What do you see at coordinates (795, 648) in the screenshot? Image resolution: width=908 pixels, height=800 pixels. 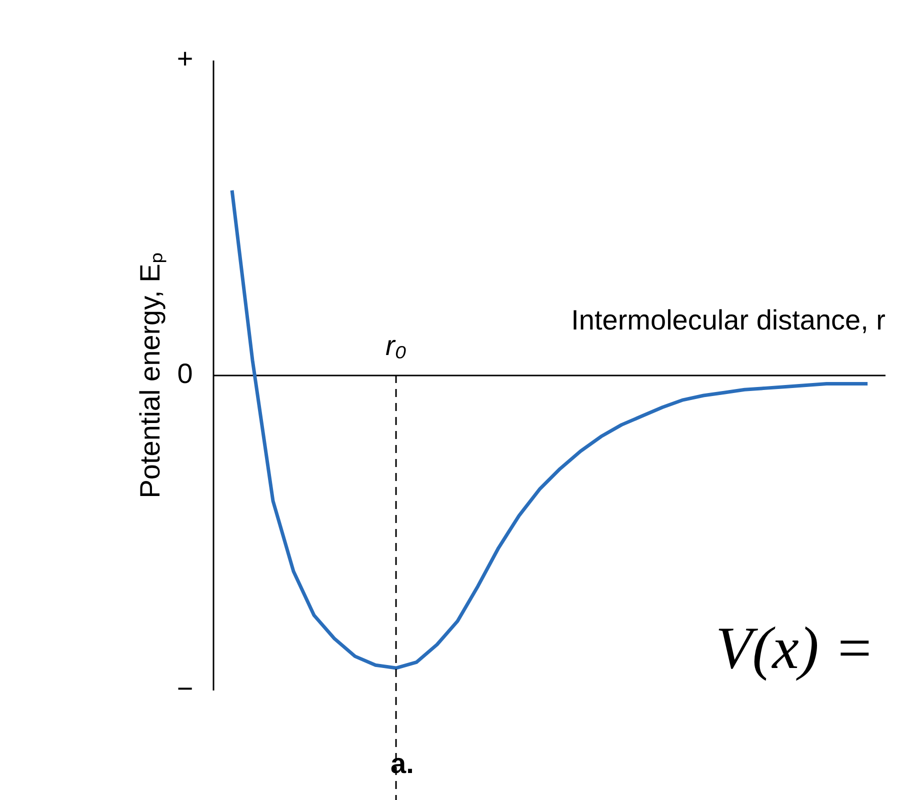 I see `annotation: V(x) =` at bounding box center [795, 648].